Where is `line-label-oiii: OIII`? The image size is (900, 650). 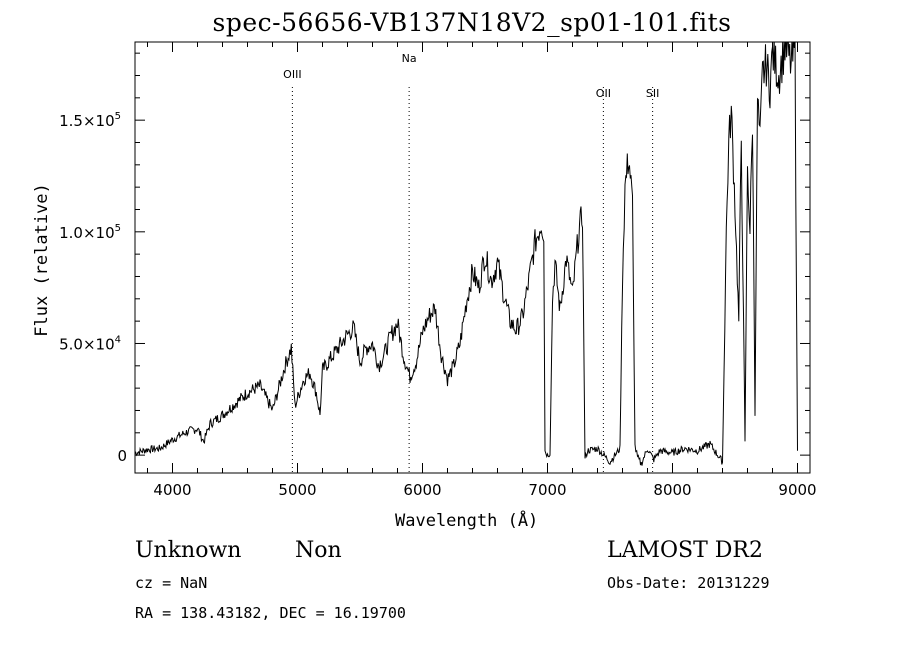
line-label-oiii: OIII is located at coordinates (292, 74).